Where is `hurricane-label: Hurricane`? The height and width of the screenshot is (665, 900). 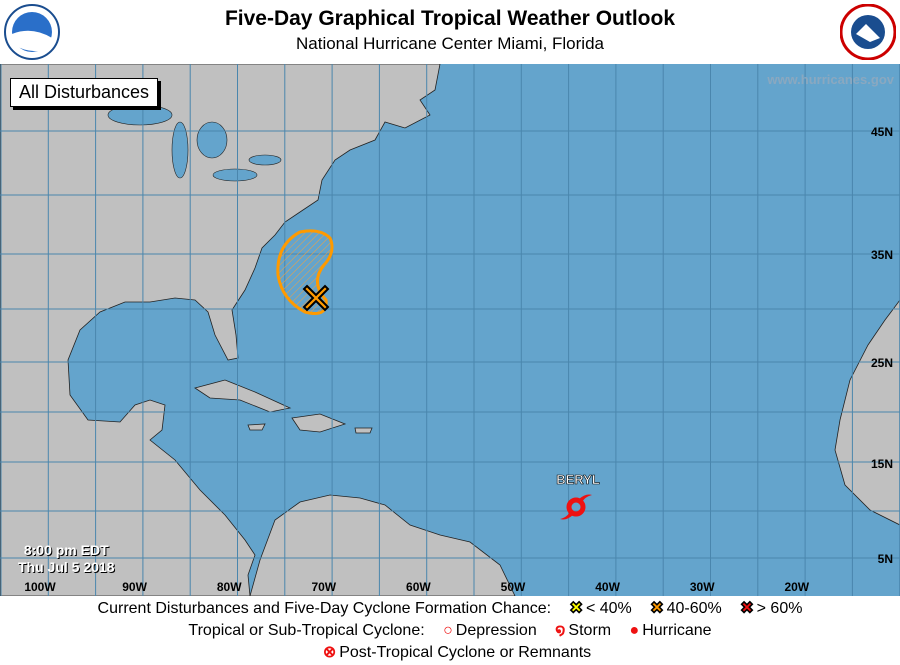 hurricane-label: Hurricane is located at coordinates (677, 630).